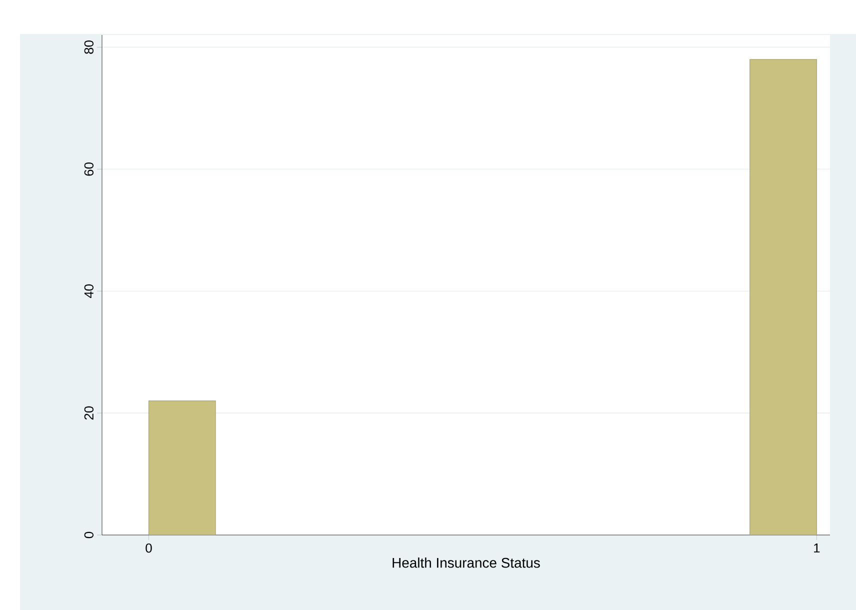  I want to click on y-tick-label: 80, so click(89, 47).